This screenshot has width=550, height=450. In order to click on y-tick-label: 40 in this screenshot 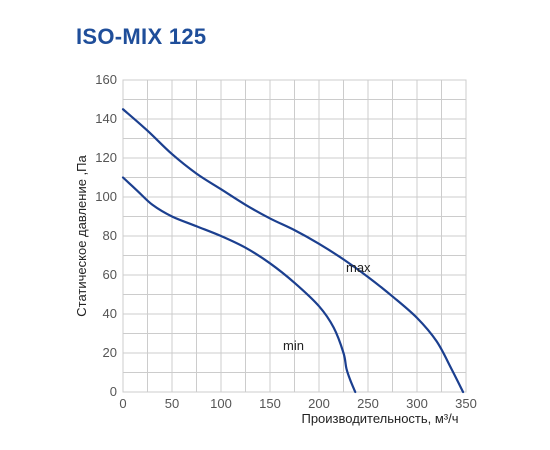, I will do `click(110, 313)`.